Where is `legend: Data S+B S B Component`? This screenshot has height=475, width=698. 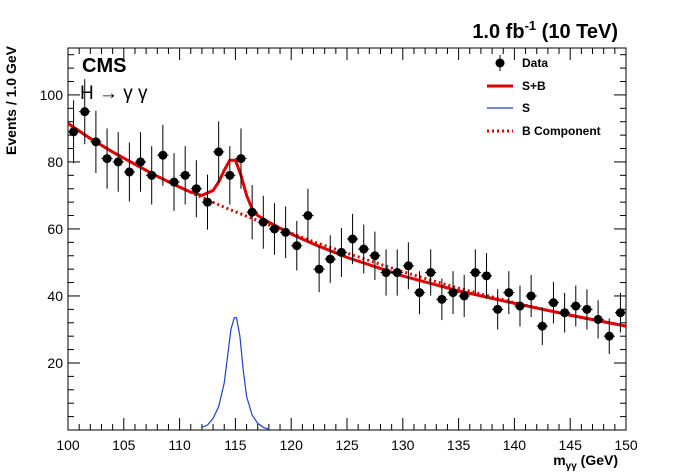
legend: Data S+B S B Component is located at coordinates (544, 96).